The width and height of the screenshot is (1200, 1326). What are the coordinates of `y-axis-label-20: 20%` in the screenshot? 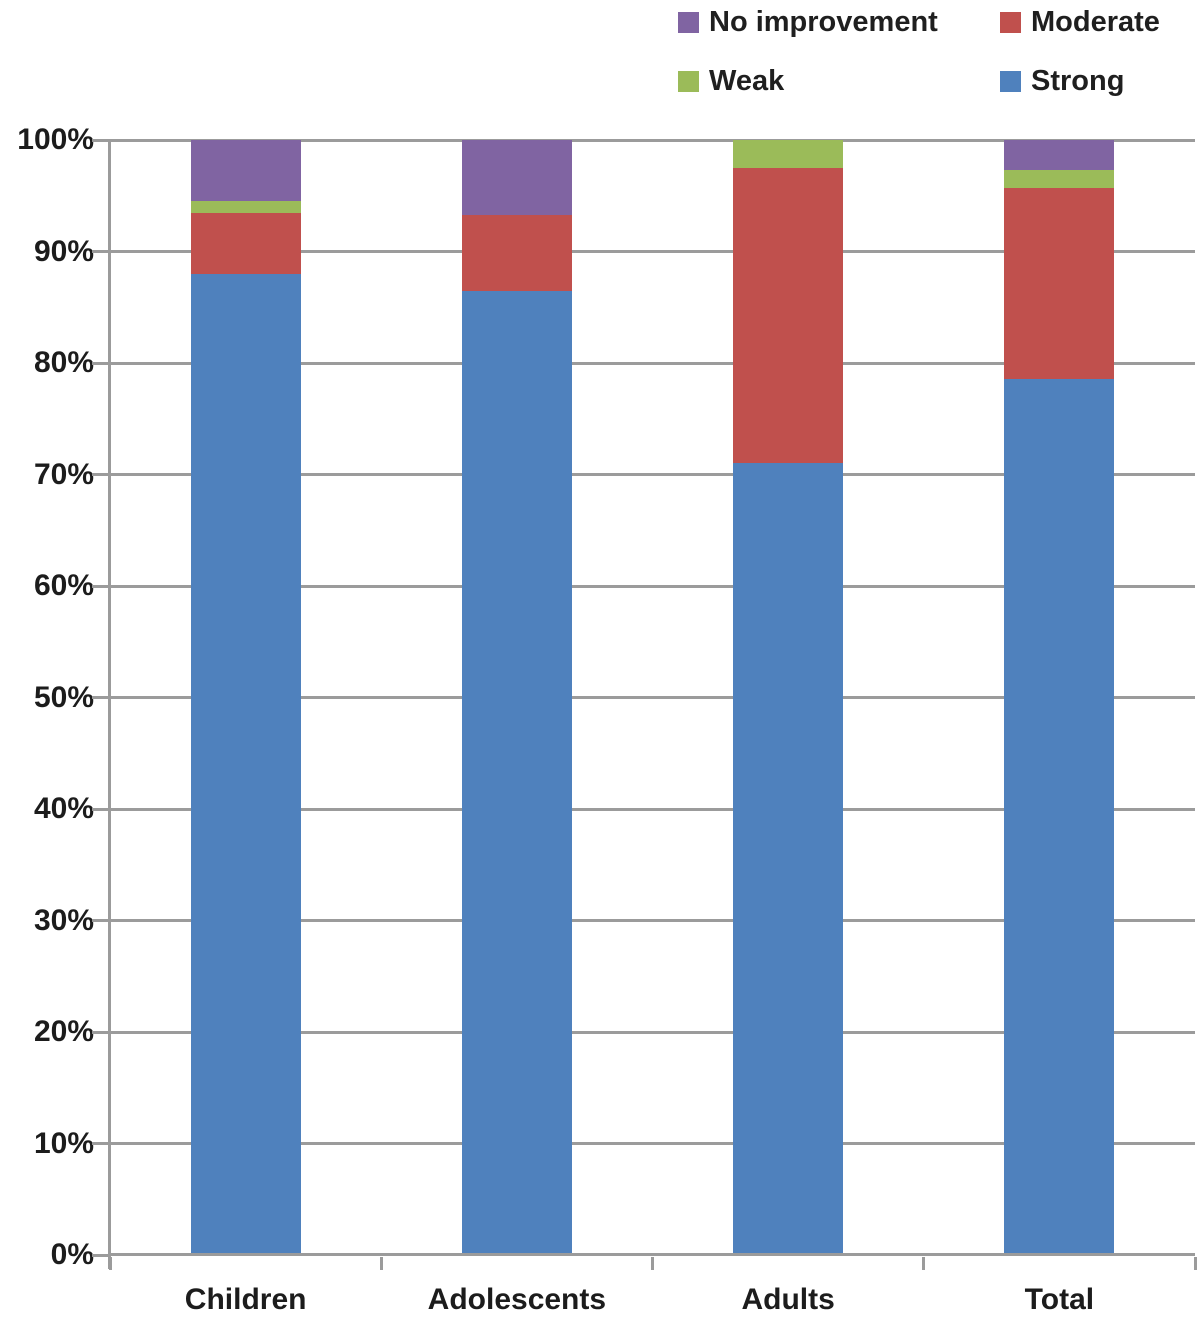 It's located at (63, 1031).